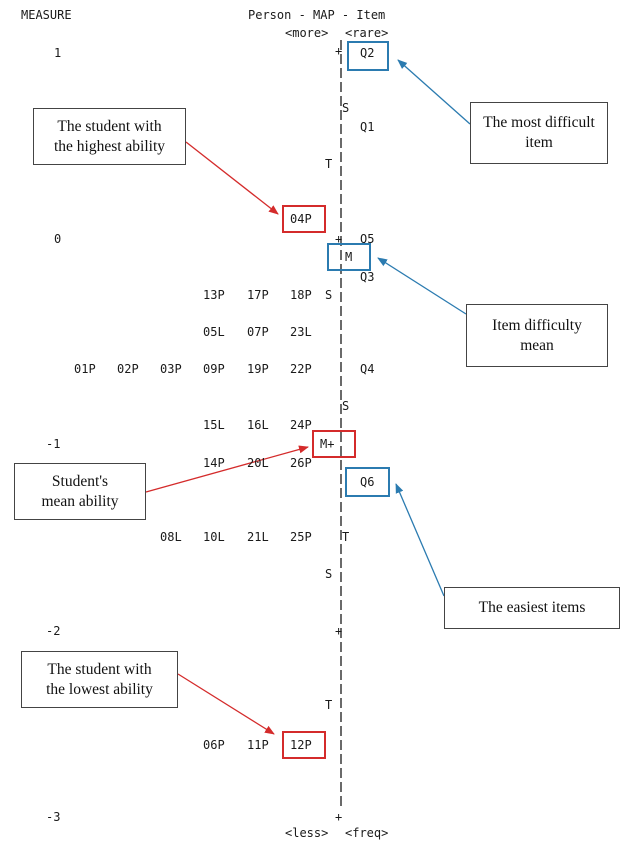 This screenshot has width=628, height=848. I want to click on person-08L: 08L, so click(171, 537).